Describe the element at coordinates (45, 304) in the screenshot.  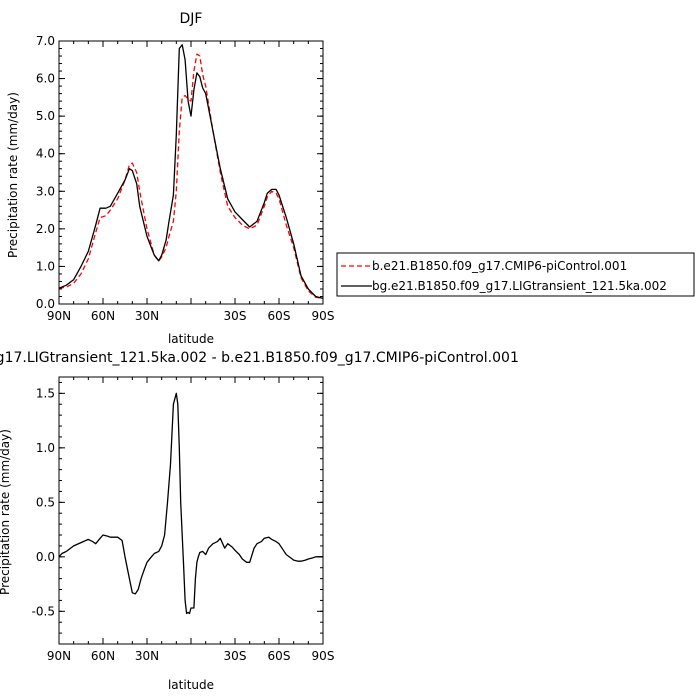
I see `top-panel-y-tick-label: 0.0` at that location.